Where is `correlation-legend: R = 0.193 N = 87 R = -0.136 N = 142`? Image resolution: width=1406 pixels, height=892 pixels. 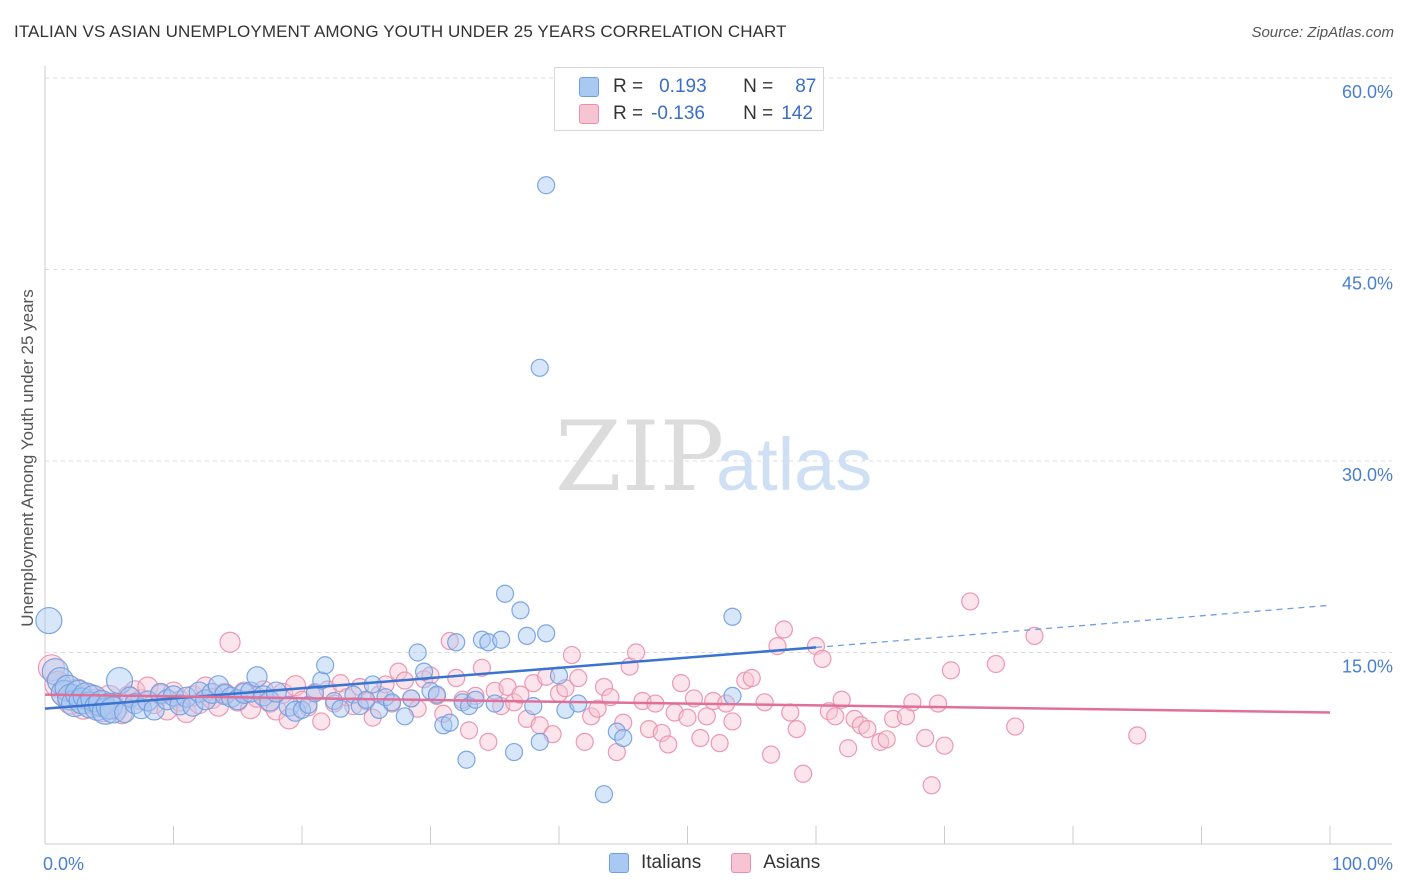 correlation-legend: R = 0.193 N = 87 R = -0.136 N = 142 is located at coordinates (689, 99).